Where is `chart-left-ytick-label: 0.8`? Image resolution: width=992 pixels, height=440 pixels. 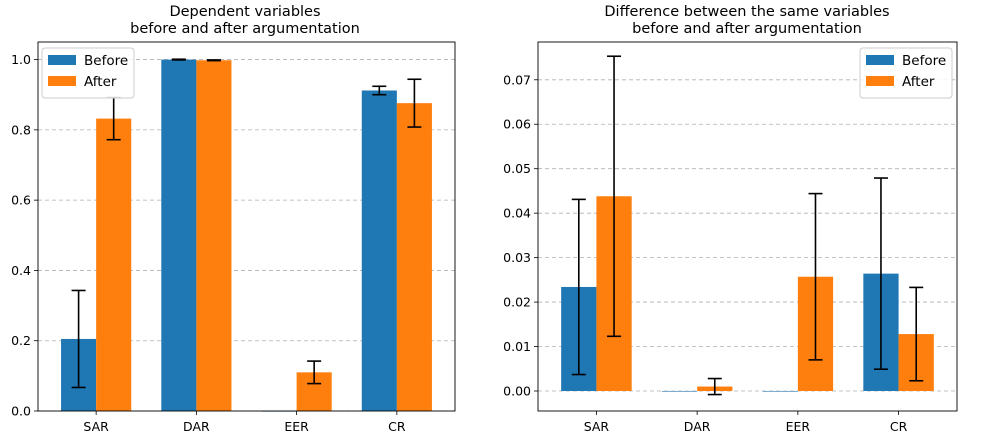
chart-left-ytick-label: 0.8 is located at coordinates (21, 129).